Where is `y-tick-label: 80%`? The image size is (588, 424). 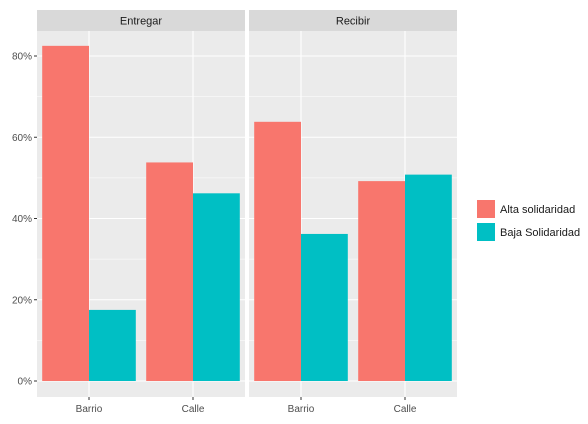
y-tick-label: 80% is located at coordinates (22, 57).